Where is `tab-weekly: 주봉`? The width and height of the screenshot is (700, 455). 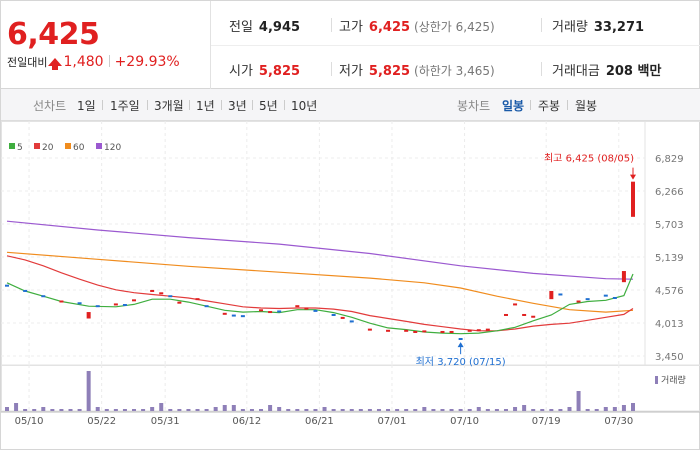
tab-weekly: 주봉 is located at coordinates (549, 105).